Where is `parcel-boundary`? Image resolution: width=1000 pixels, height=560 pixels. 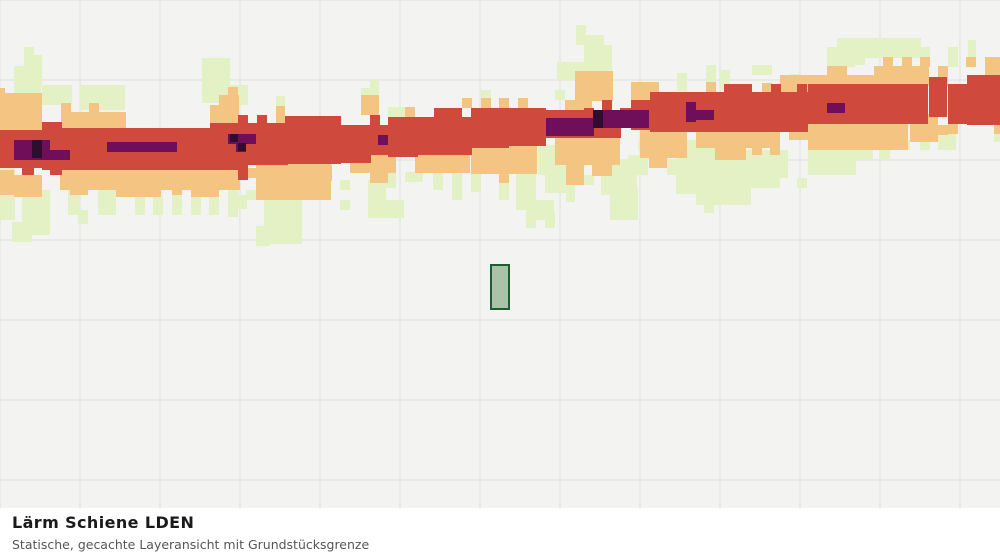 parcel-boundary is located at coordinates (500, 287).